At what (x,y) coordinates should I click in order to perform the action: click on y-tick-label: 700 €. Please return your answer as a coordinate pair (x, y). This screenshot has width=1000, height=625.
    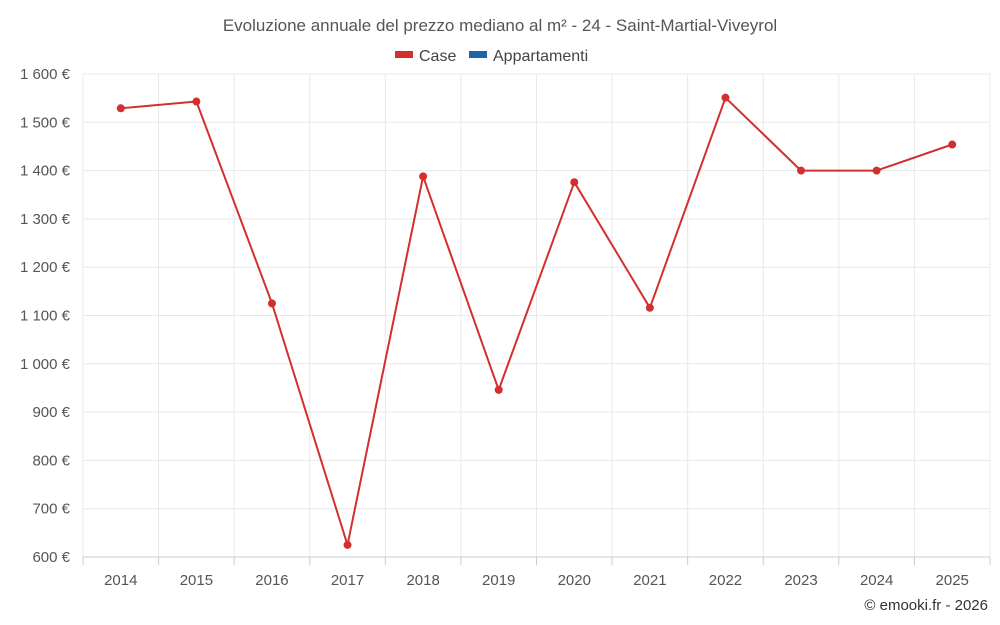
    Looking at the image, I should click on (51, 509).